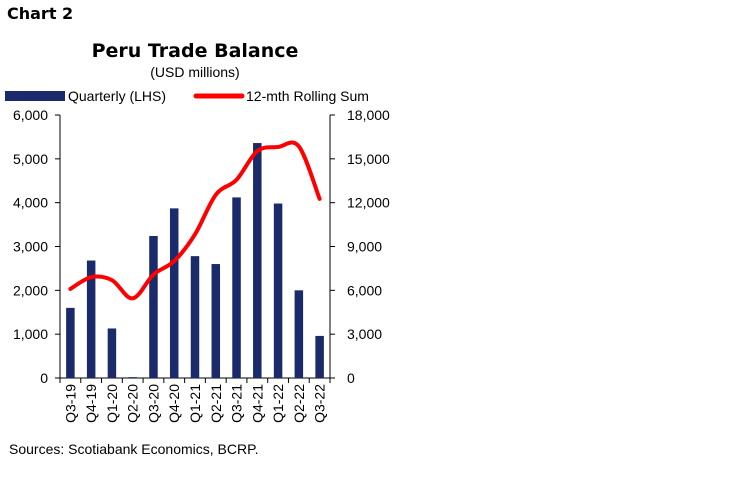  Describe the element at coordinates (299, 403) in the screenshot. I see `x-tick-label: Q2-22` at that location.